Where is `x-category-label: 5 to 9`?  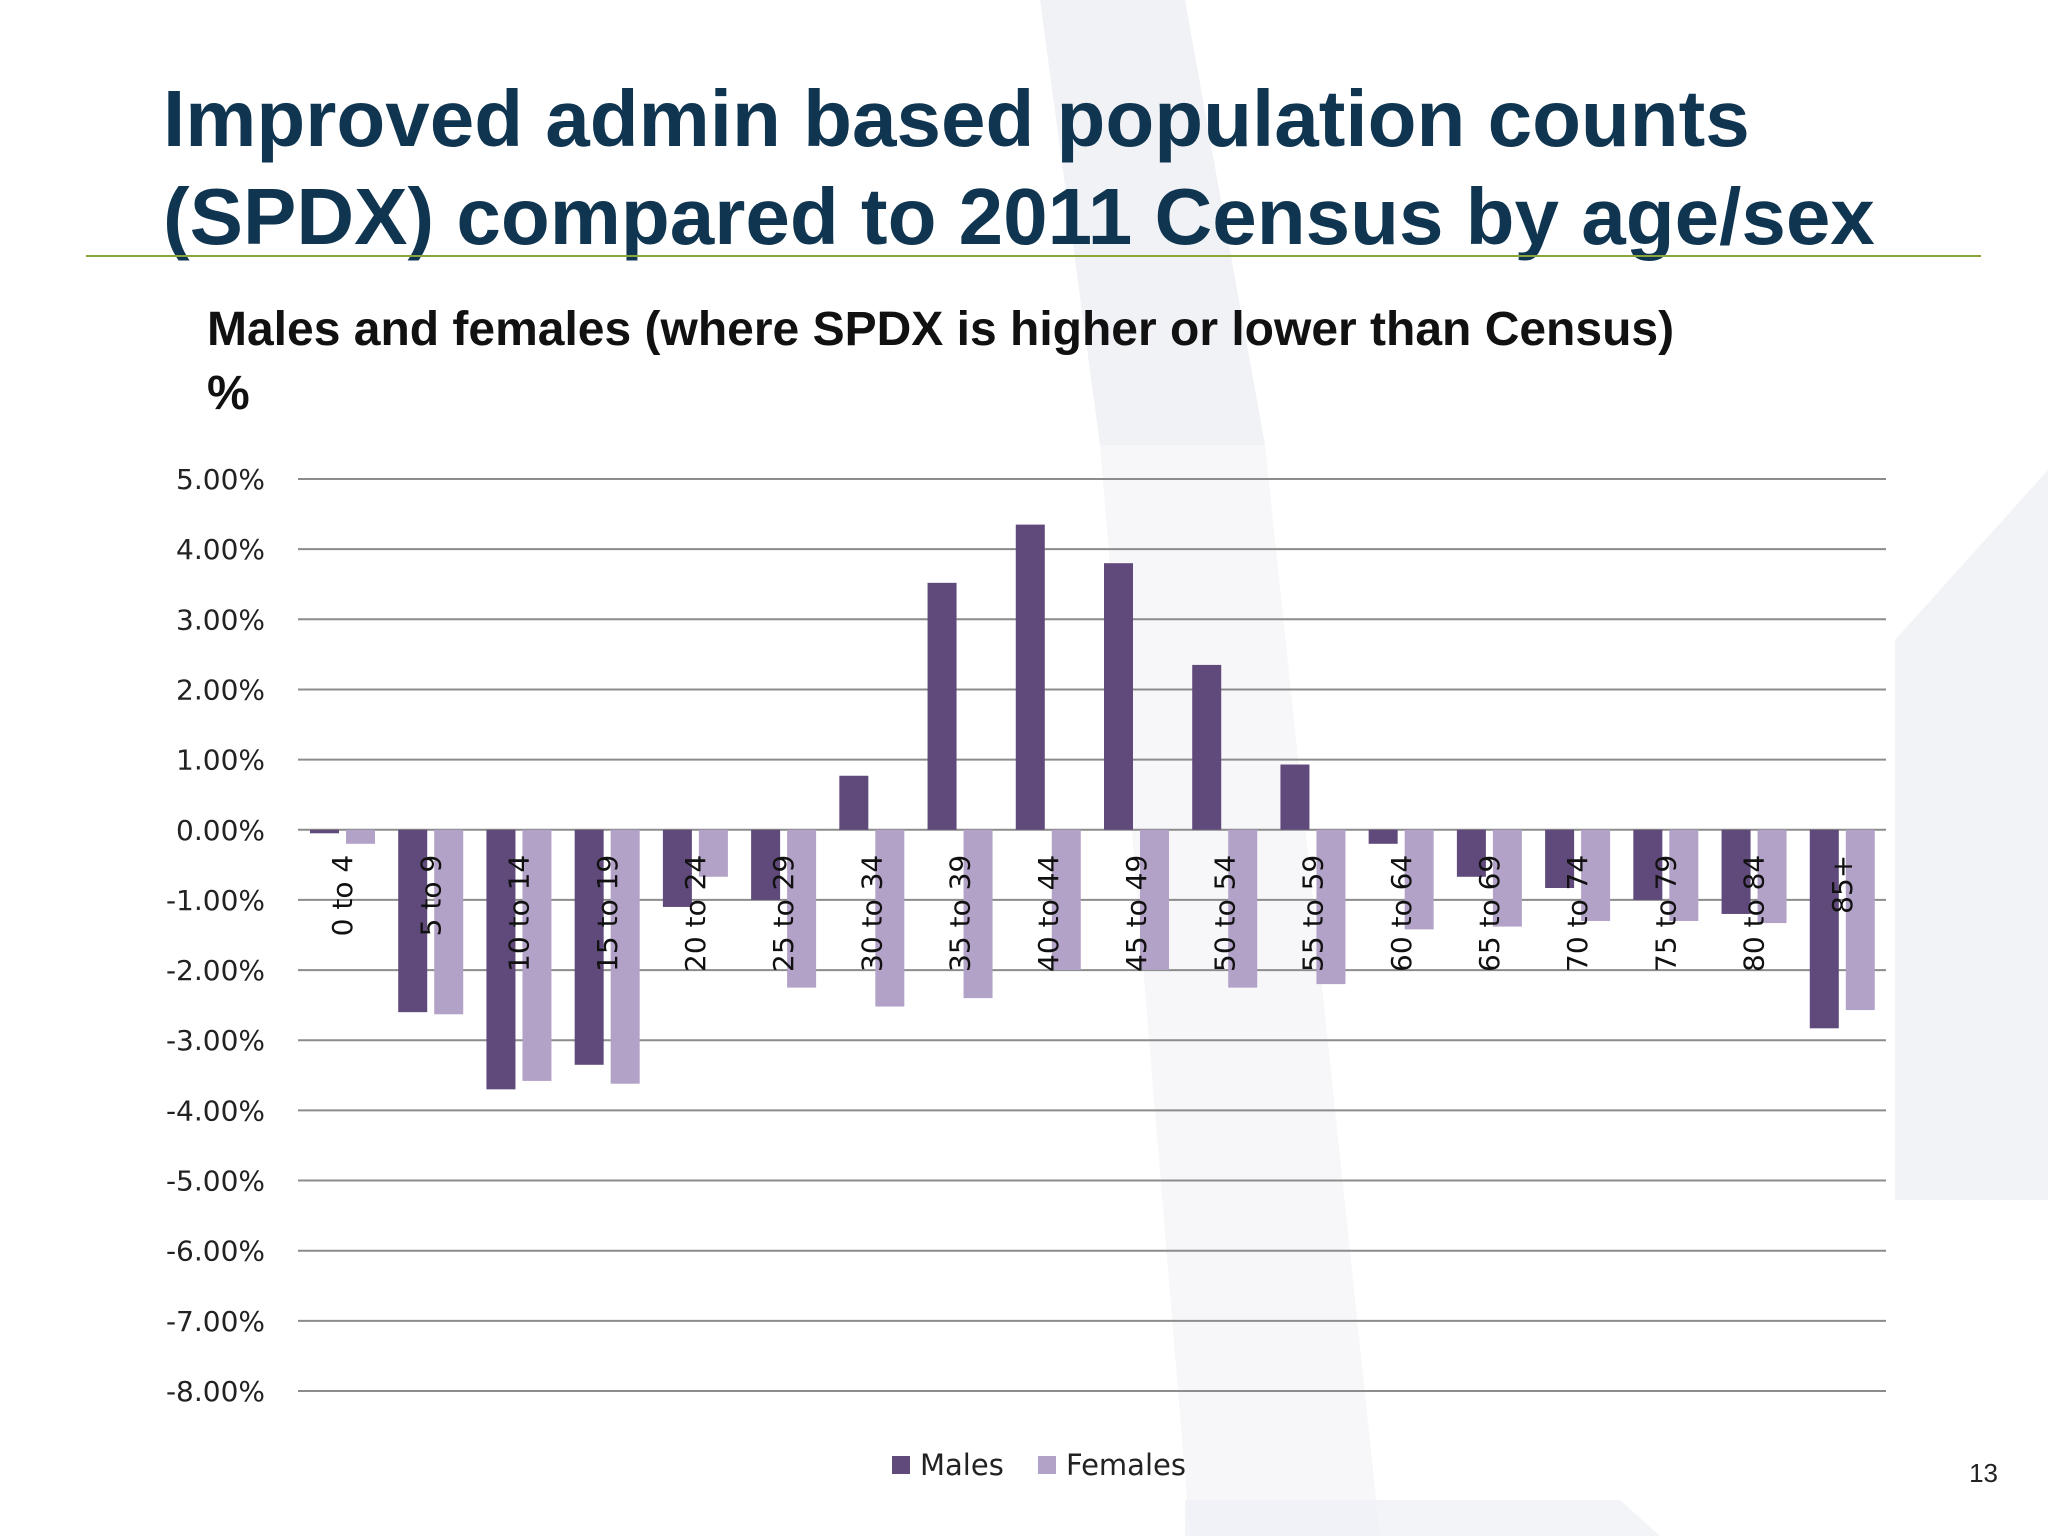
x-category-label: 5 to 9 is located at coordinates (430, 896).